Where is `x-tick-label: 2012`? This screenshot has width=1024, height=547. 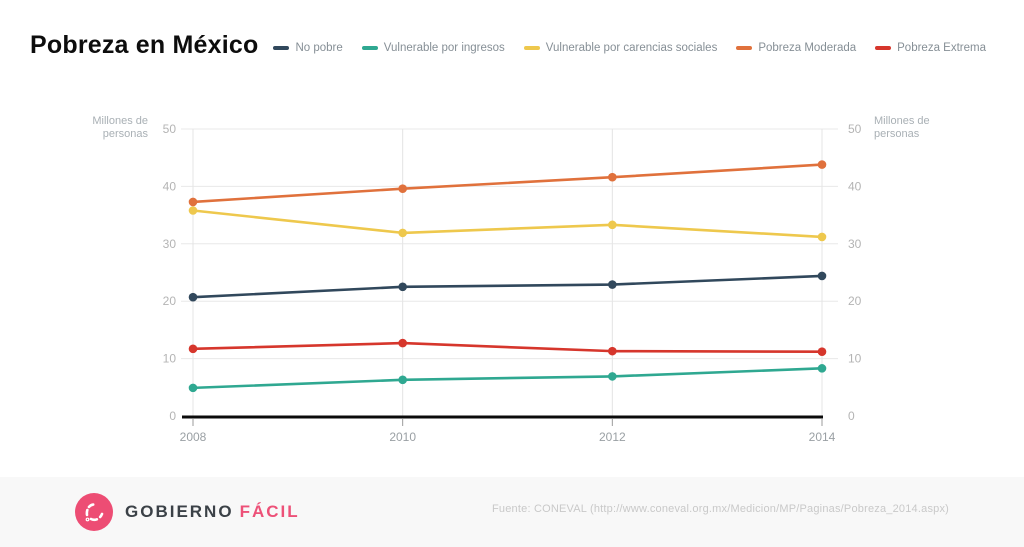 x-tick-label: 2012 is located at coordinates (612, 437).